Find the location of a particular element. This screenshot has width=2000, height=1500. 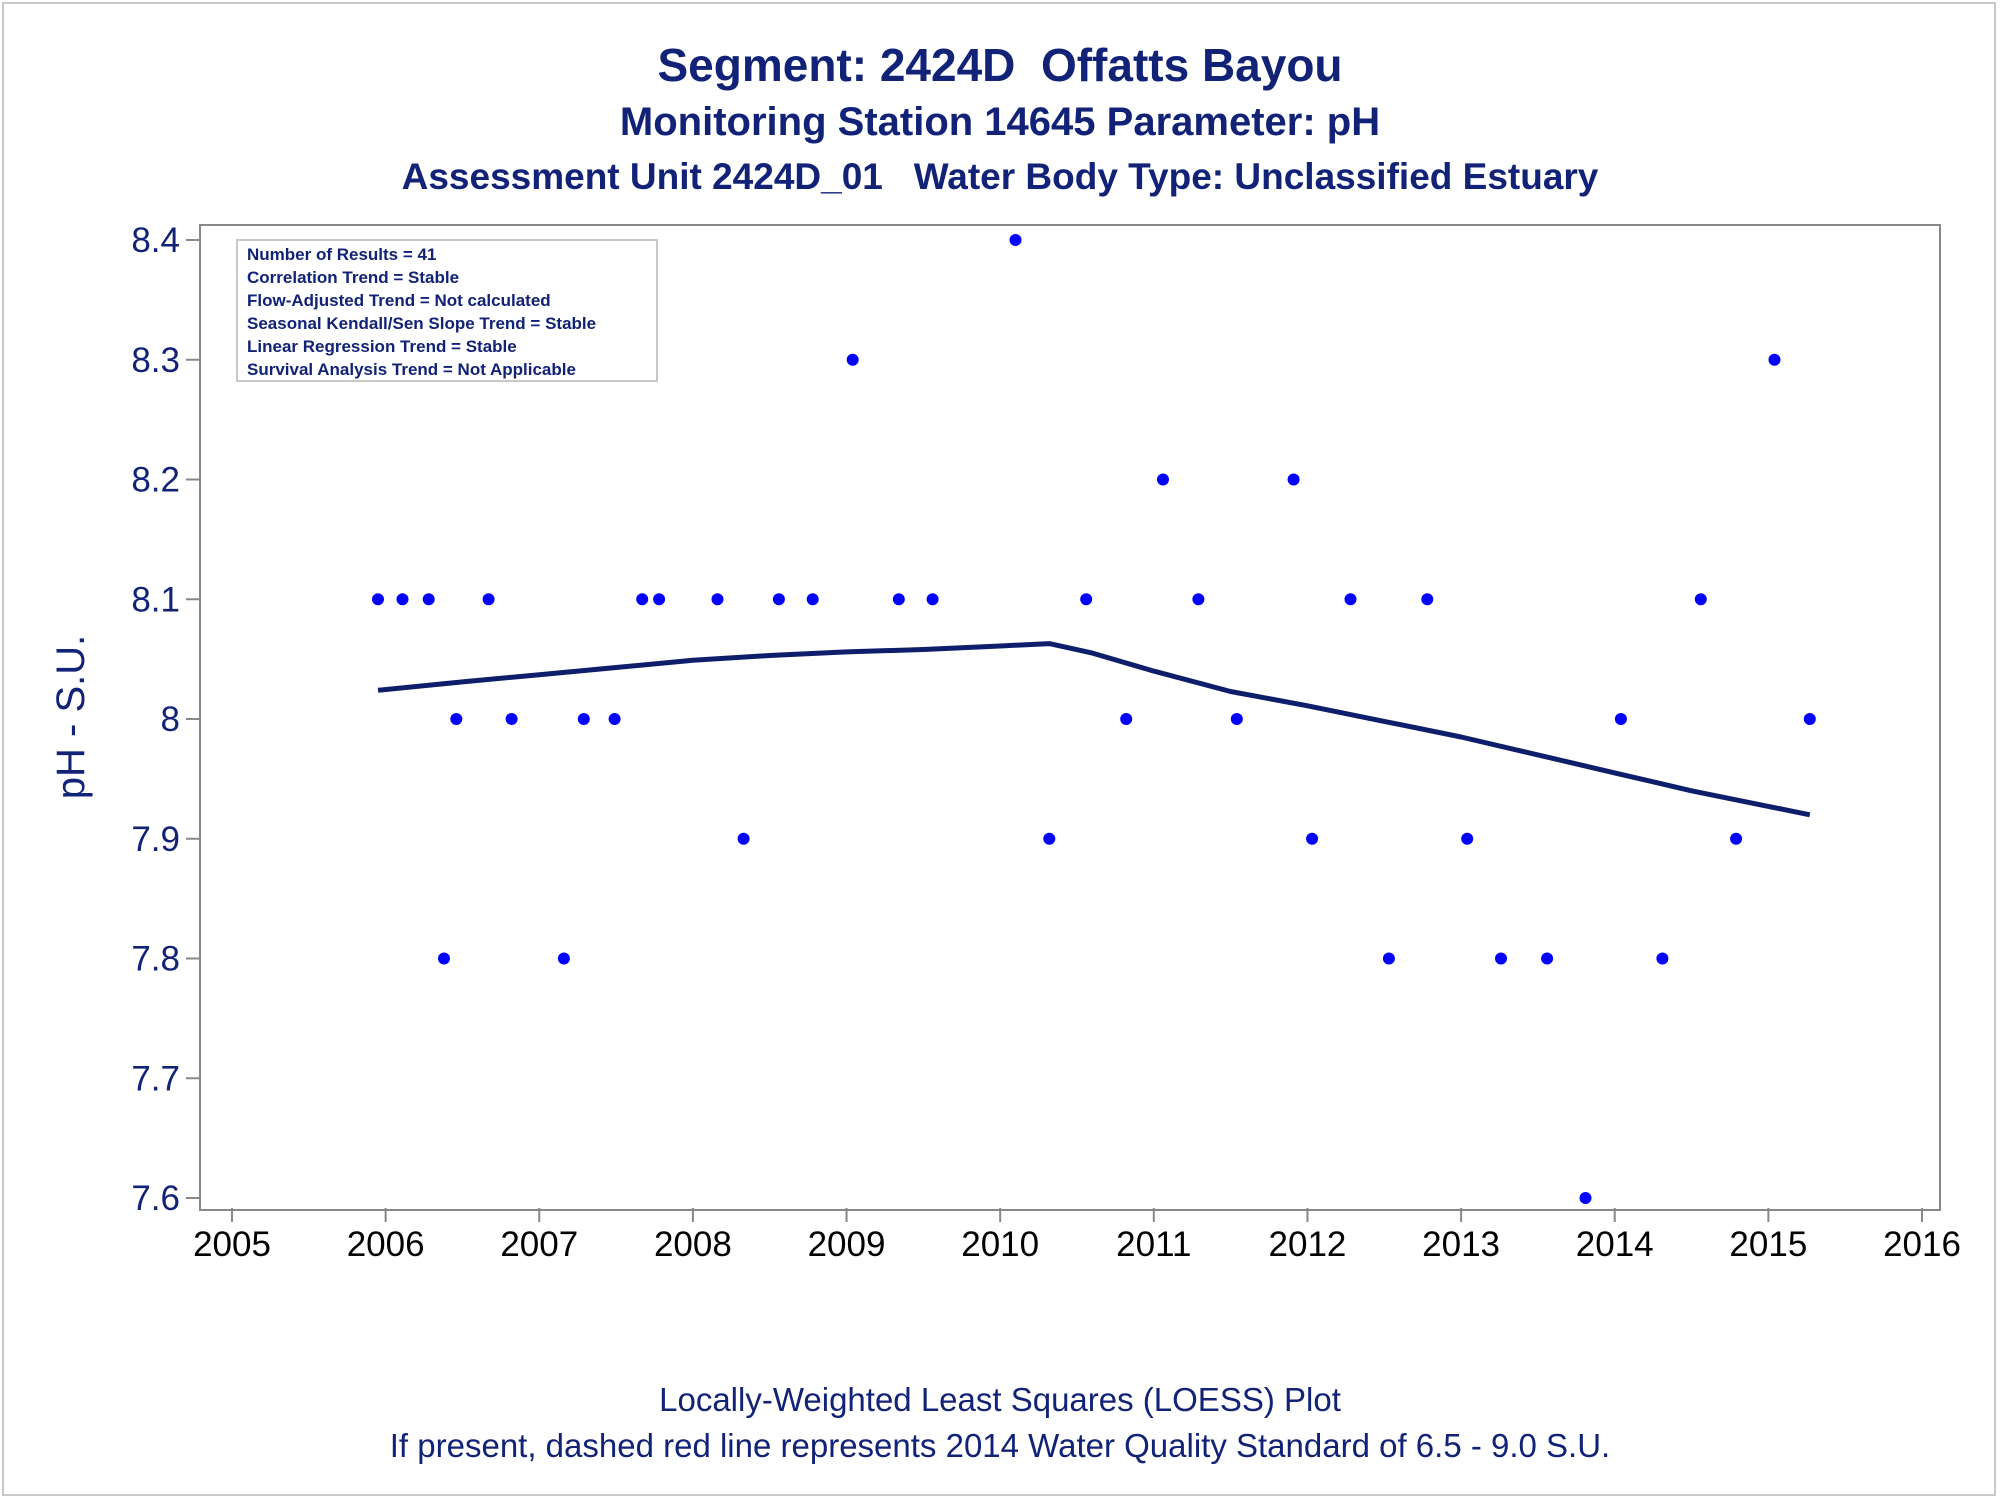

x-tick-label: 2007 is located at coordinates (539, 1244).